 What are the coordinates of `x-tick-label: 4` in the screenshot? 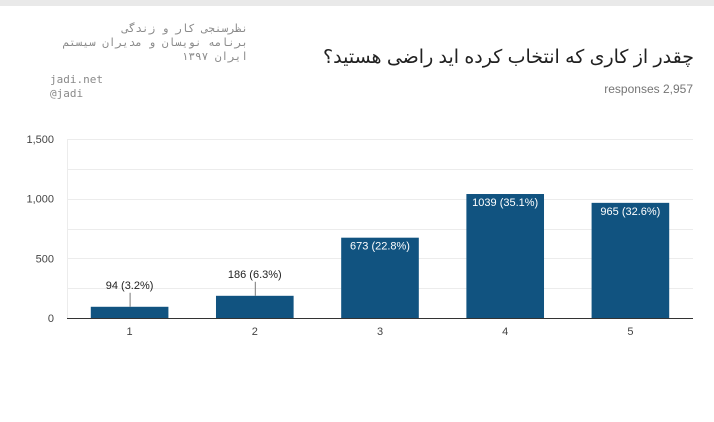 It's located at (505, 332).